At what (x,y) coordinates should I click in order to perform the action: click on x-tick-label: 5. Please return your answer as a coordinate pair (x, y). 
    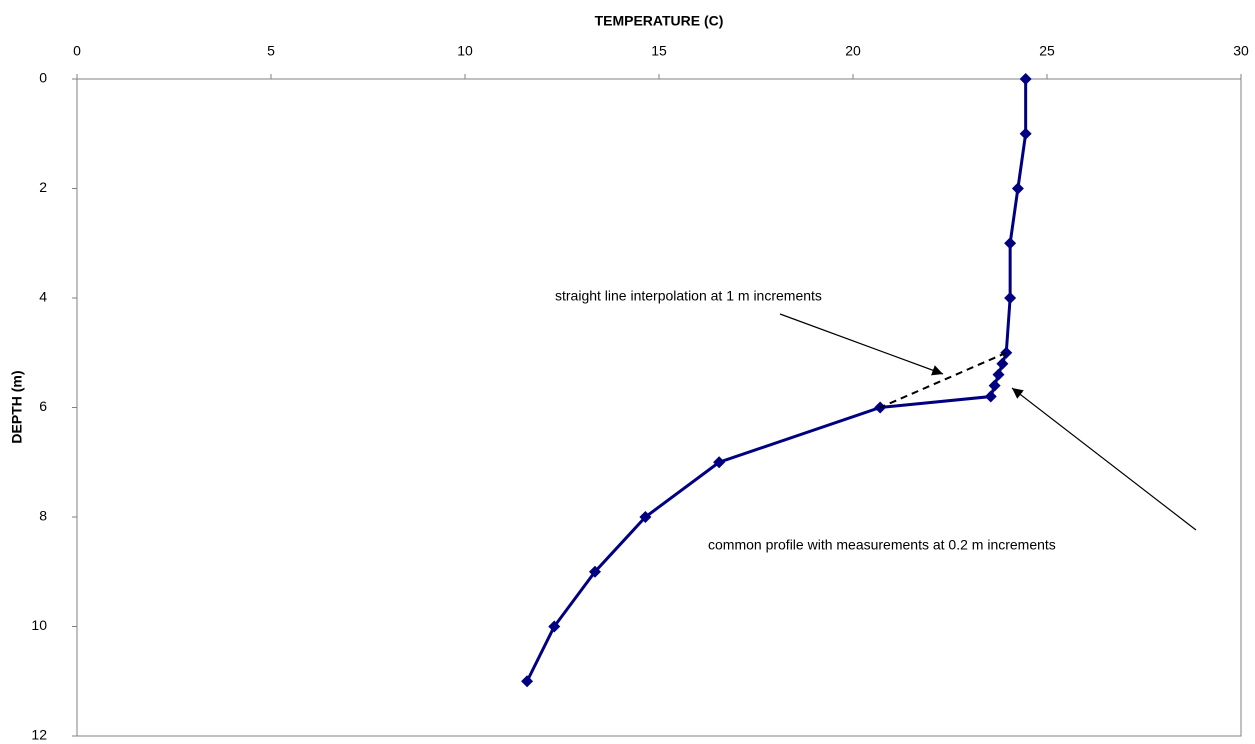
    Looking at the image, I should click on (271, 51).